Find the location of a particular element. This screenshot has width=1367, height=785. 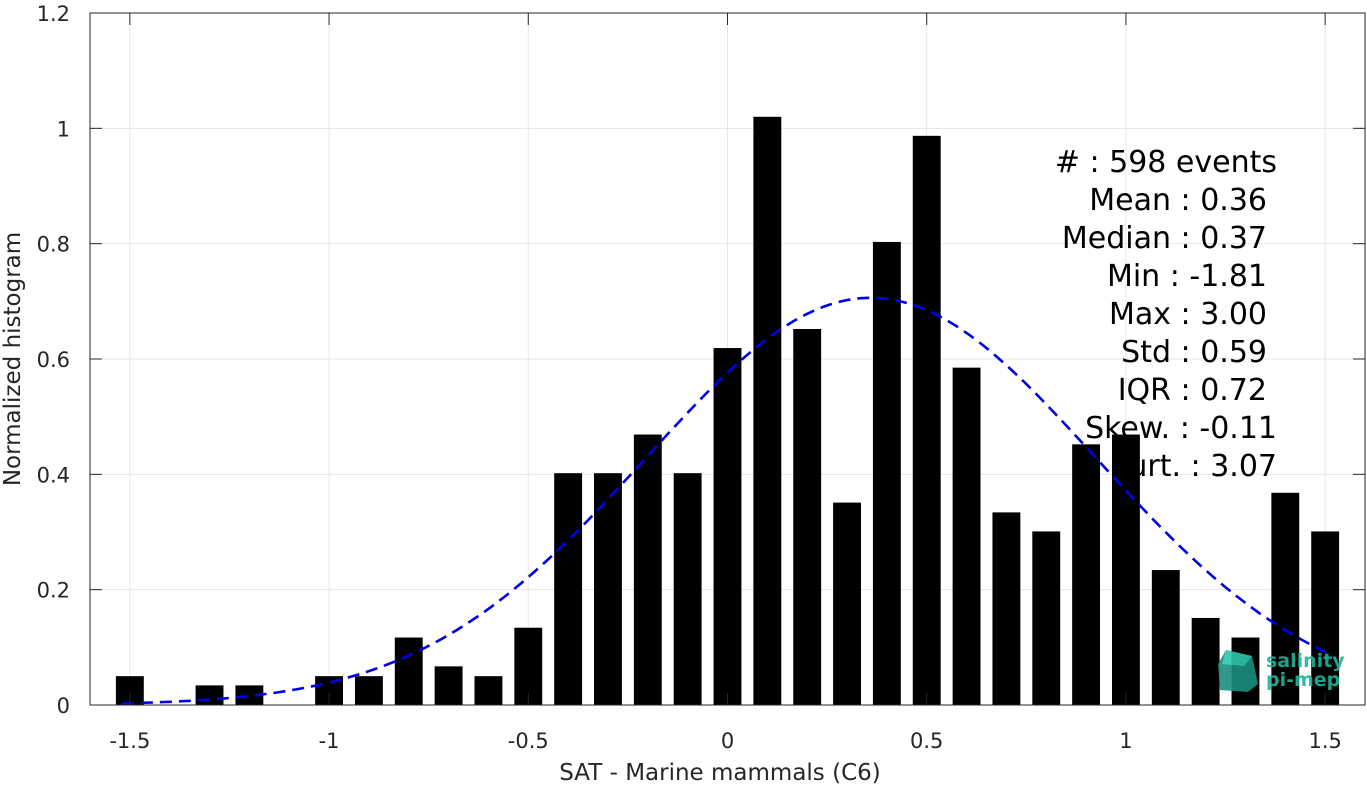

y-tick-label: 0 is located at coordinates (63, 706).